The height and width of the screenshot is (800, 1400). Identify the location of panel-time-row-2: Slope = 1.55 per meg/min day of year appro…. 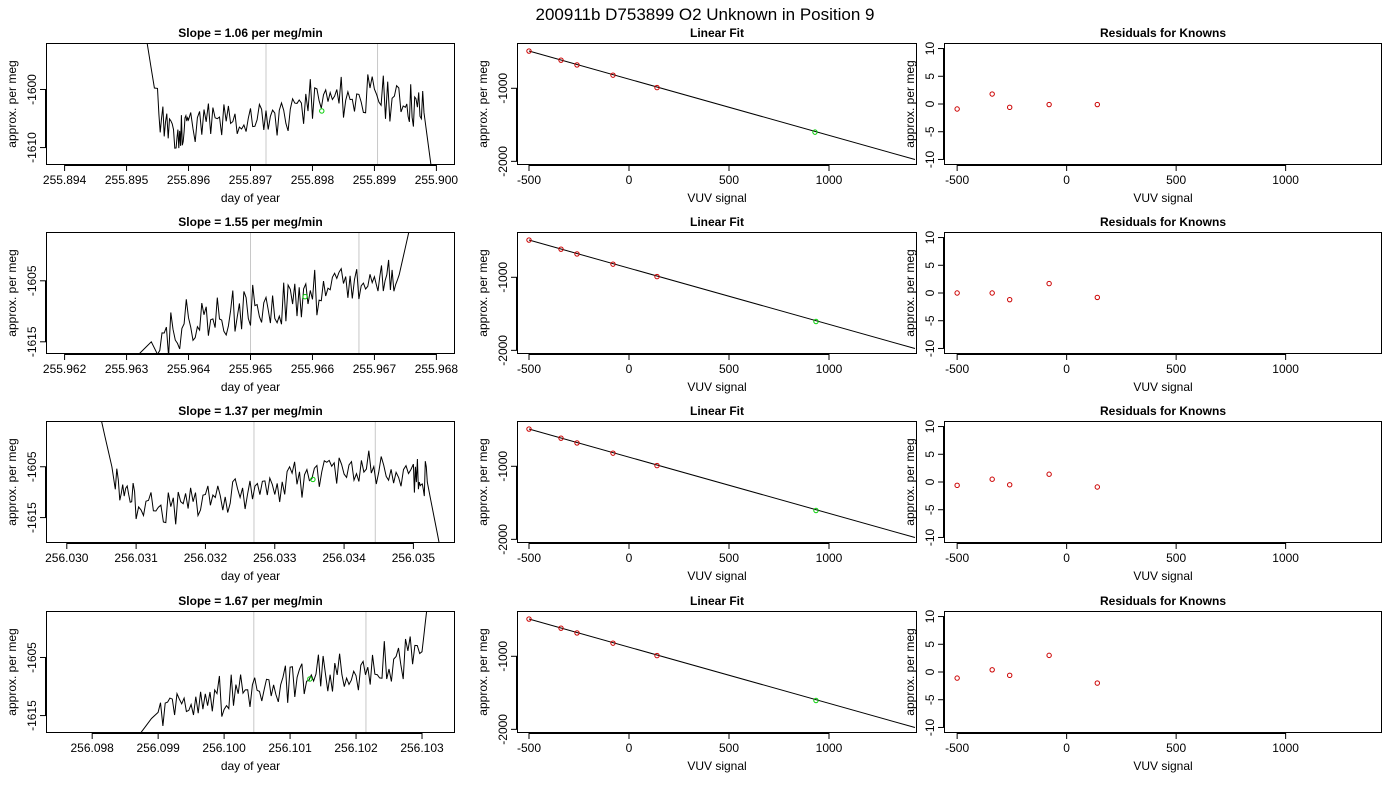
(231, 304).